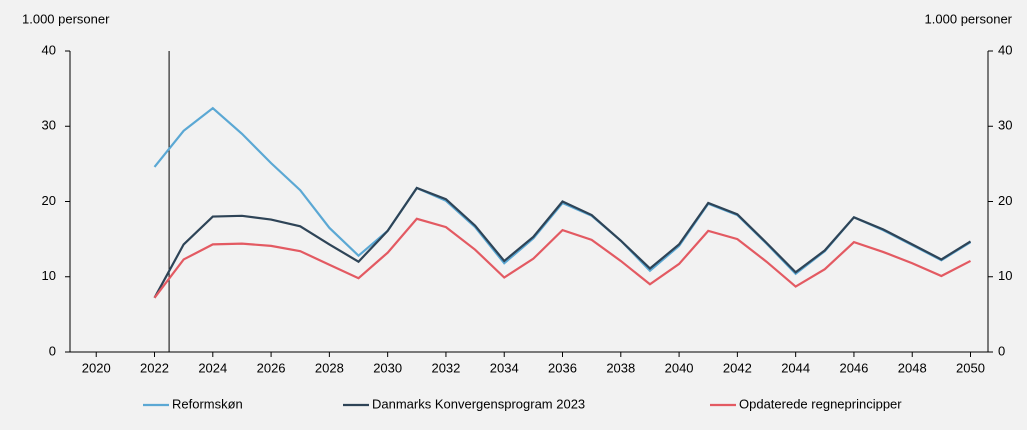 The image size is (1027, 430). I want to click on x-tick-label: 2038, so click(620, 367).